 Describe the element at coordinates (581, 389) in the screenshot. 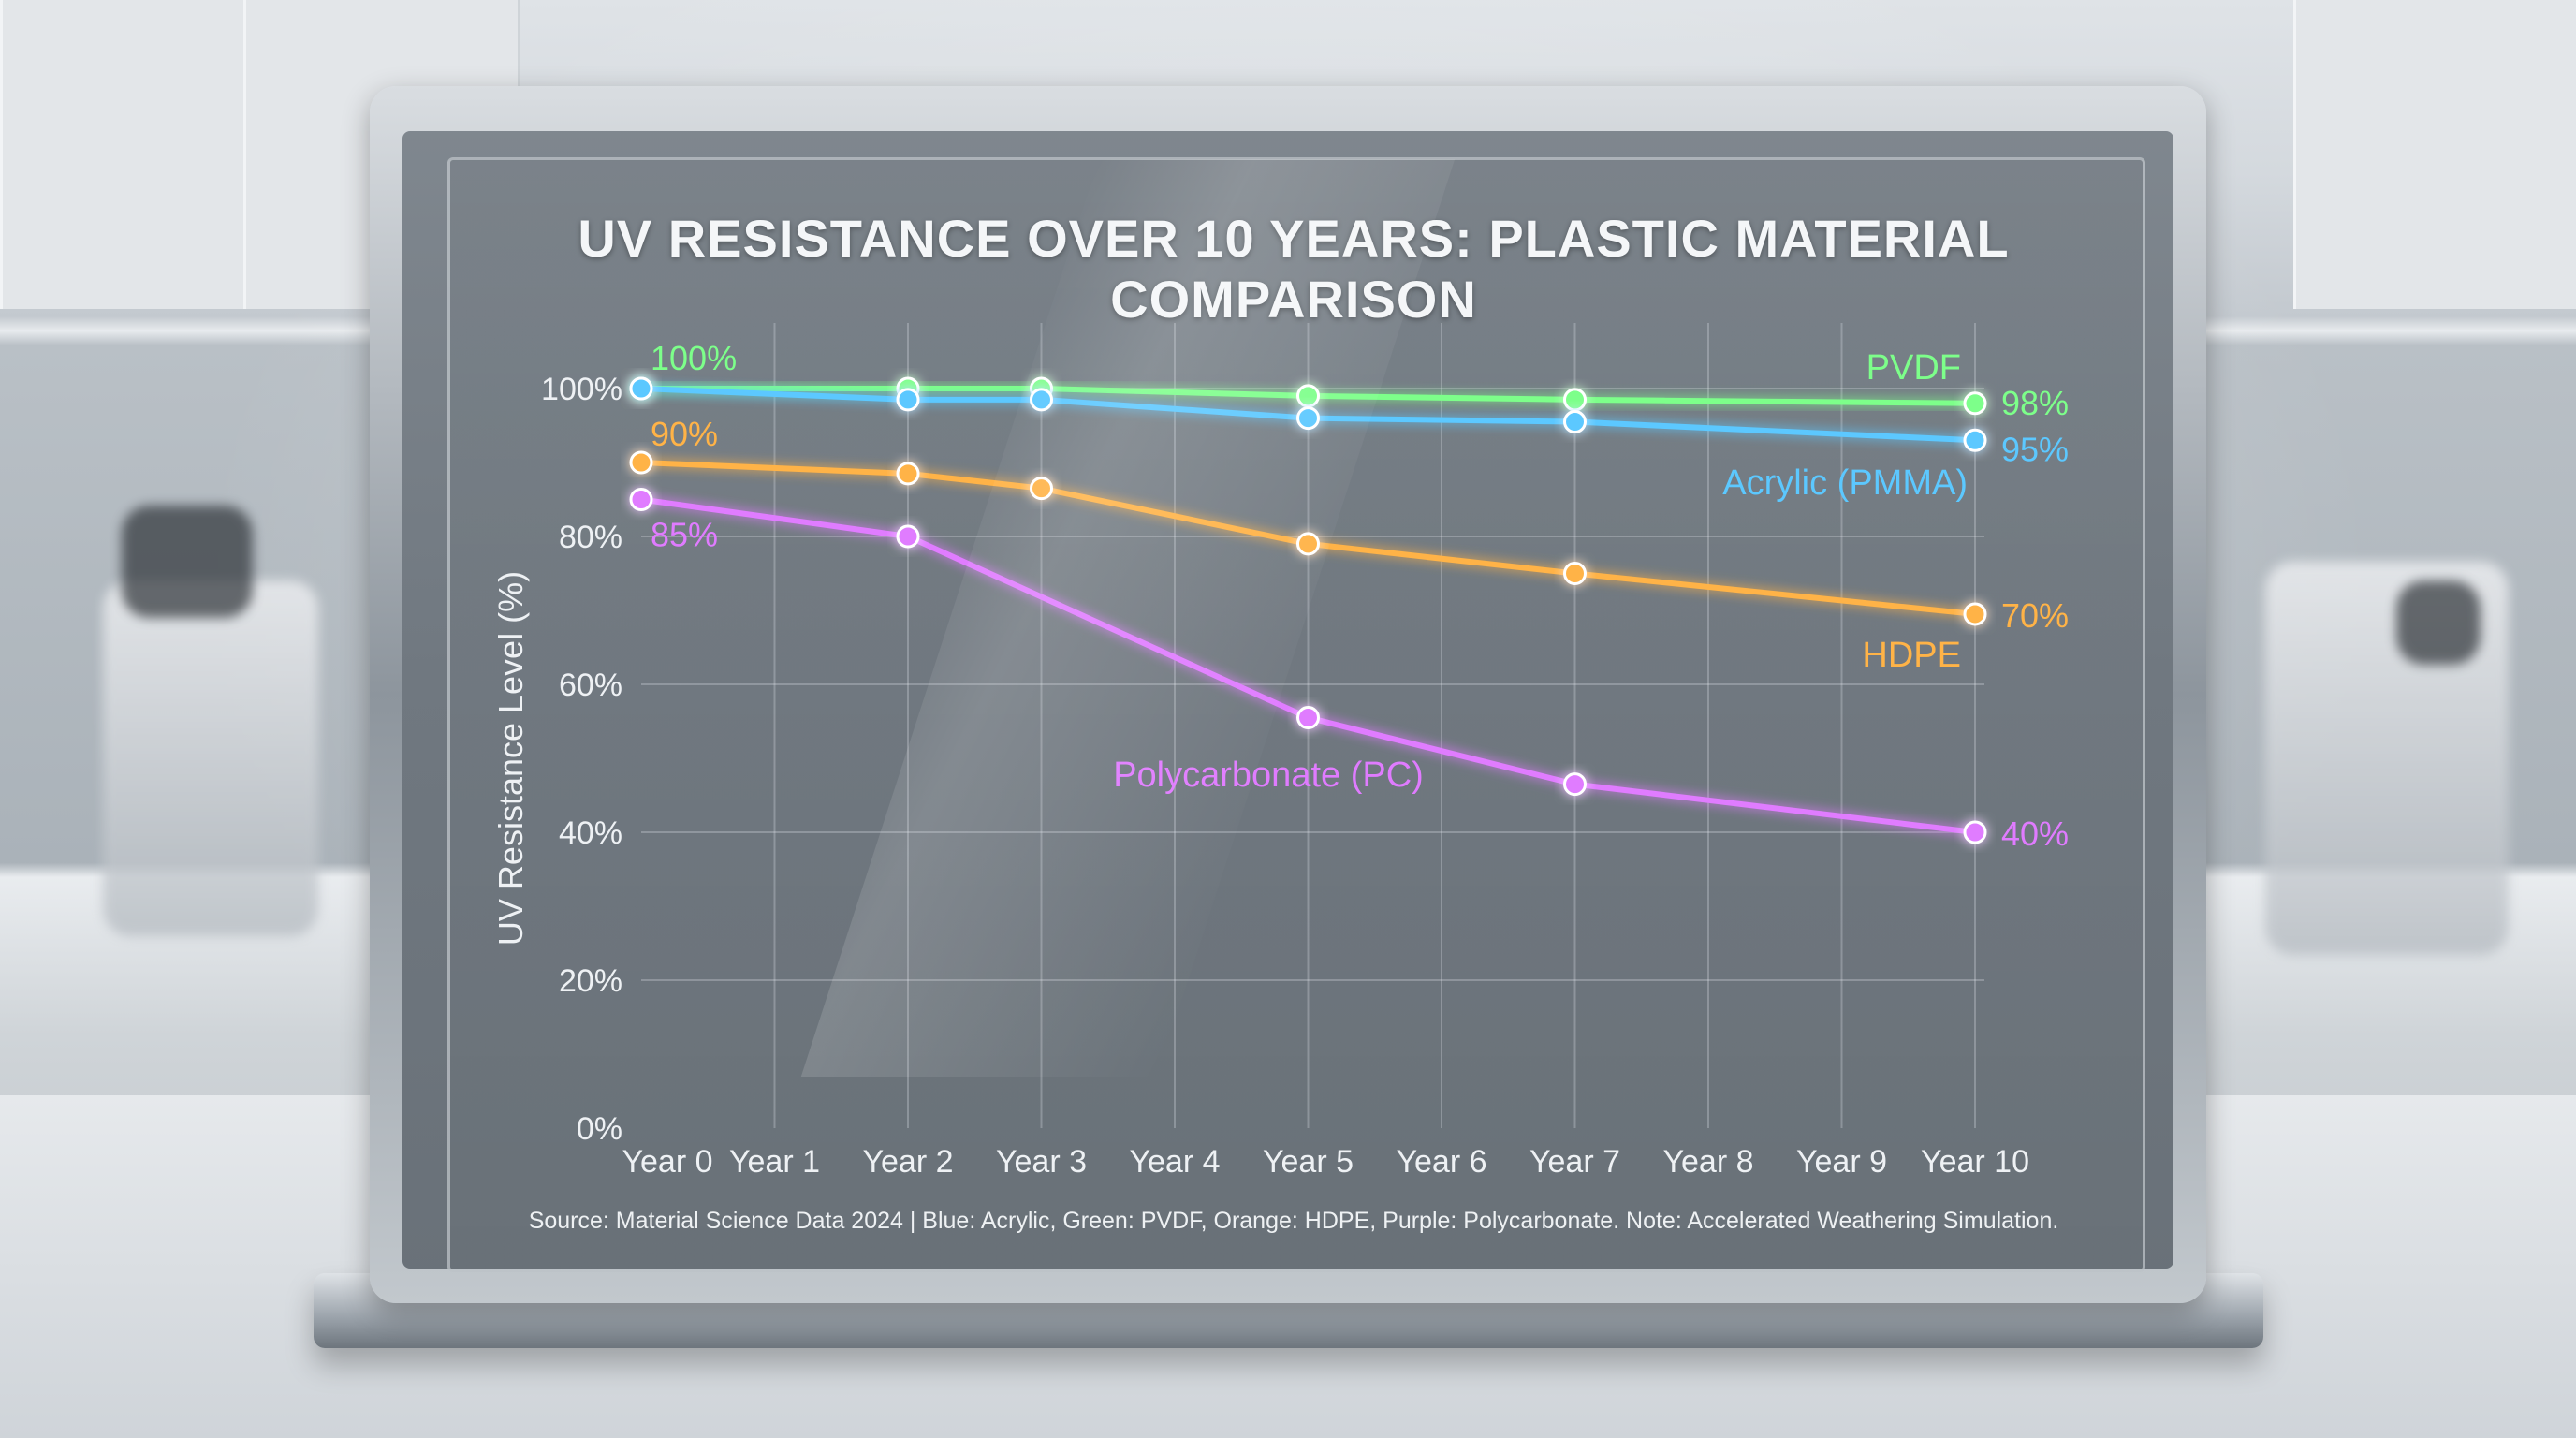

I see `y-tick-label: 100%` at that location.